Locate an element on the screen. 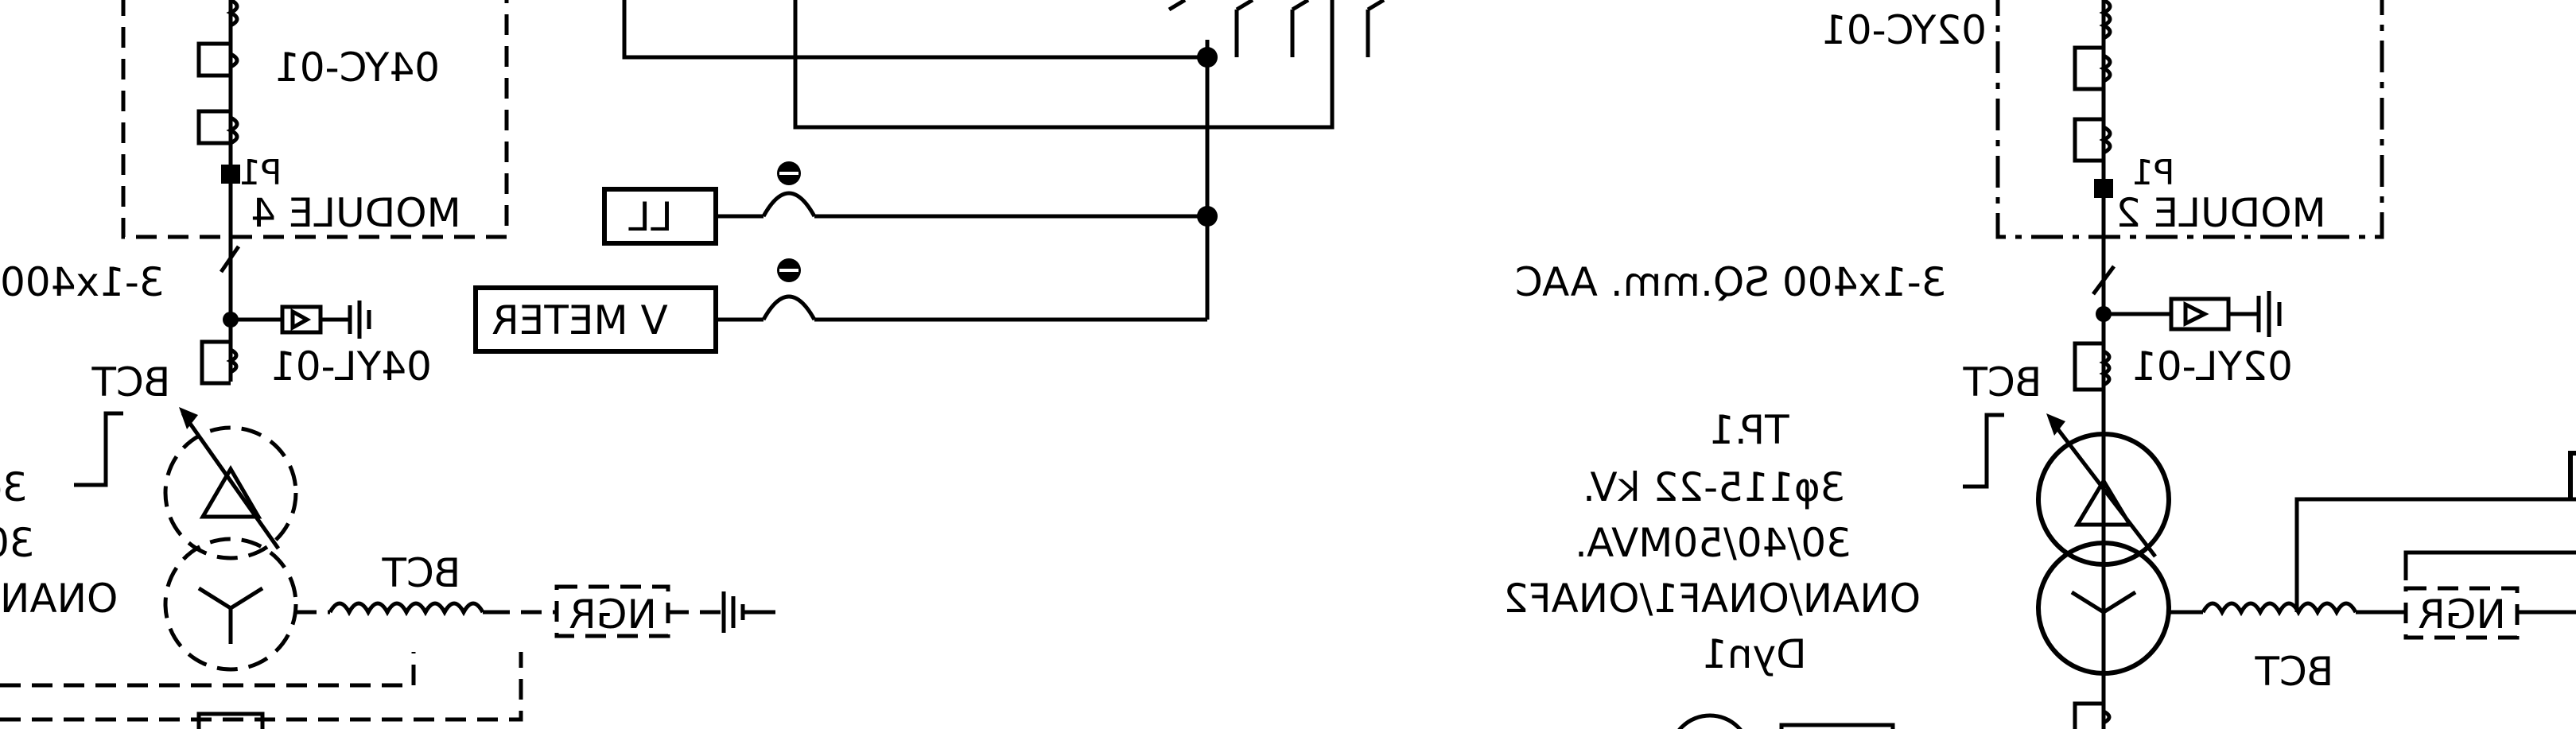 The image size is (2576, 729). left-tp-line-1: 3φ is located at coordinates (14, 487).